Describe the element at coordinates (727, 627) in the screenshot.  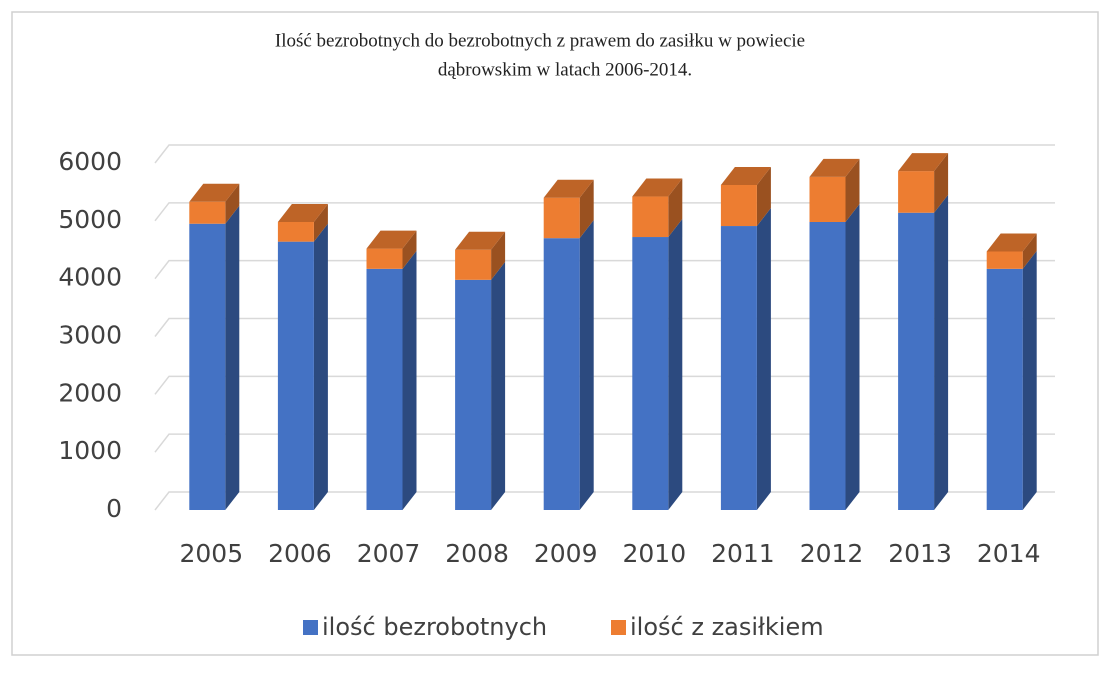
I see `legend-label: ilość z zasiłkiem` at that location.